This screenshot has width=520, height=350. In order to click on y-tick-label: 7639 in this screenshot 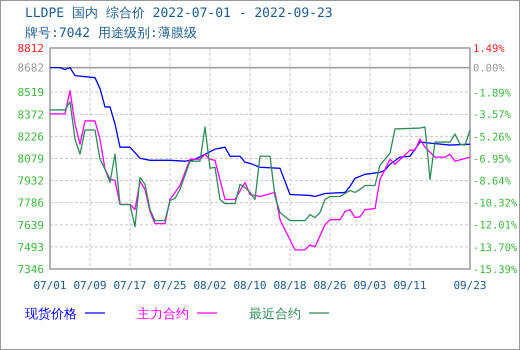, I will do `click(31, 225)`.